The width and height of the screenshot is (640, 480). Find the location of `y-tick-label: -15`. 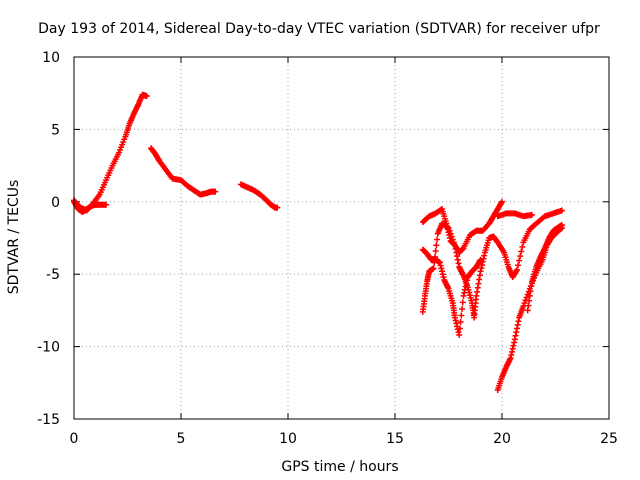

y-tick-label: -15 is located at coordinates (48, 420).